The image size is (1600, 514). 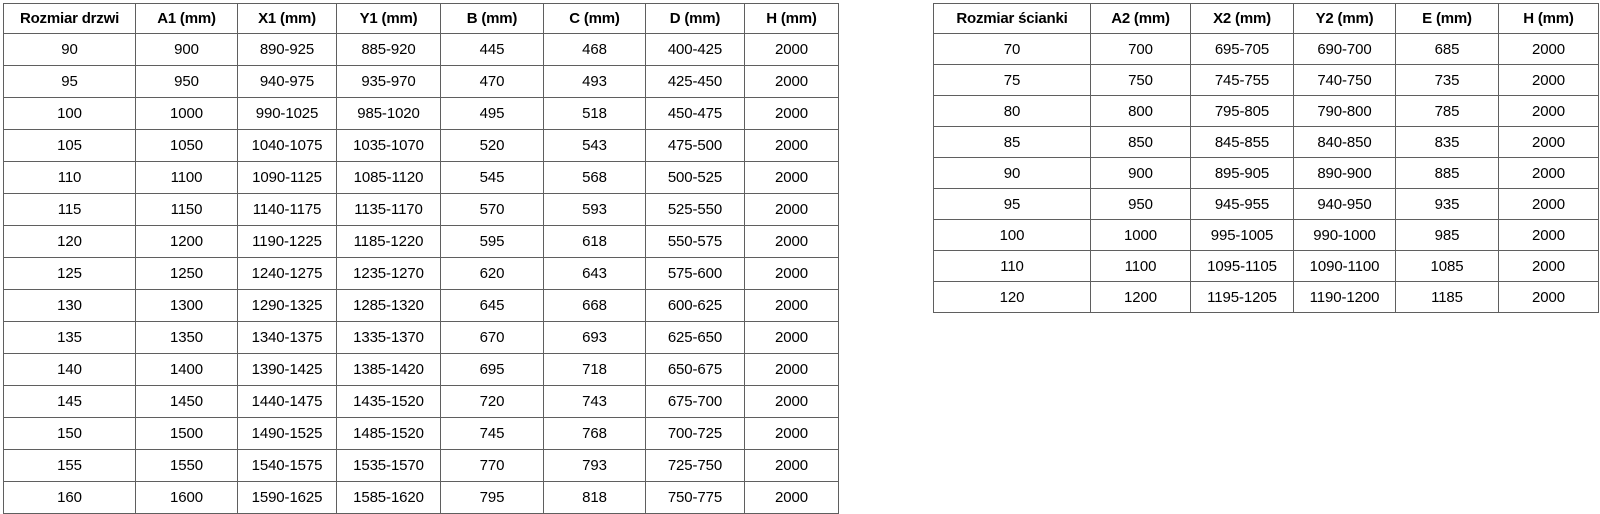 I want to click on table-row: 80 800 795-805 790-800 785 2000, so click(x=1266, y=111).